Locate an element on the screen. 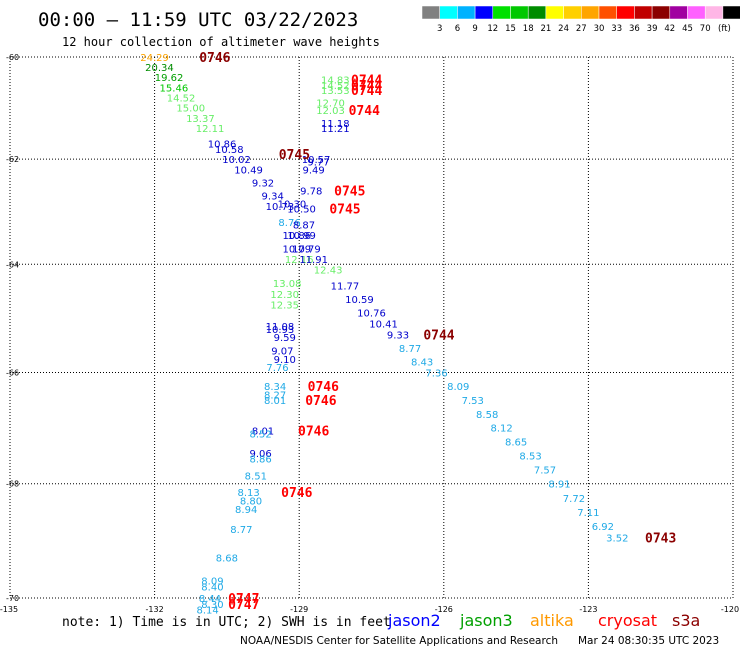  lon-tick-label: -120 is located at coordinates (730, 609).